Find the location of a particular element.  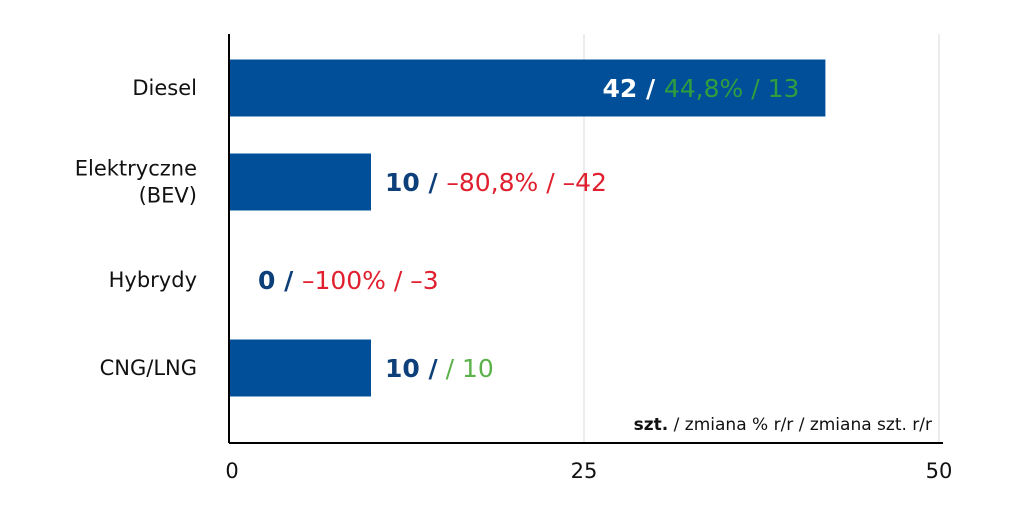

bar-label-3: 10 / / 10 is located at coordinates (439, 368).